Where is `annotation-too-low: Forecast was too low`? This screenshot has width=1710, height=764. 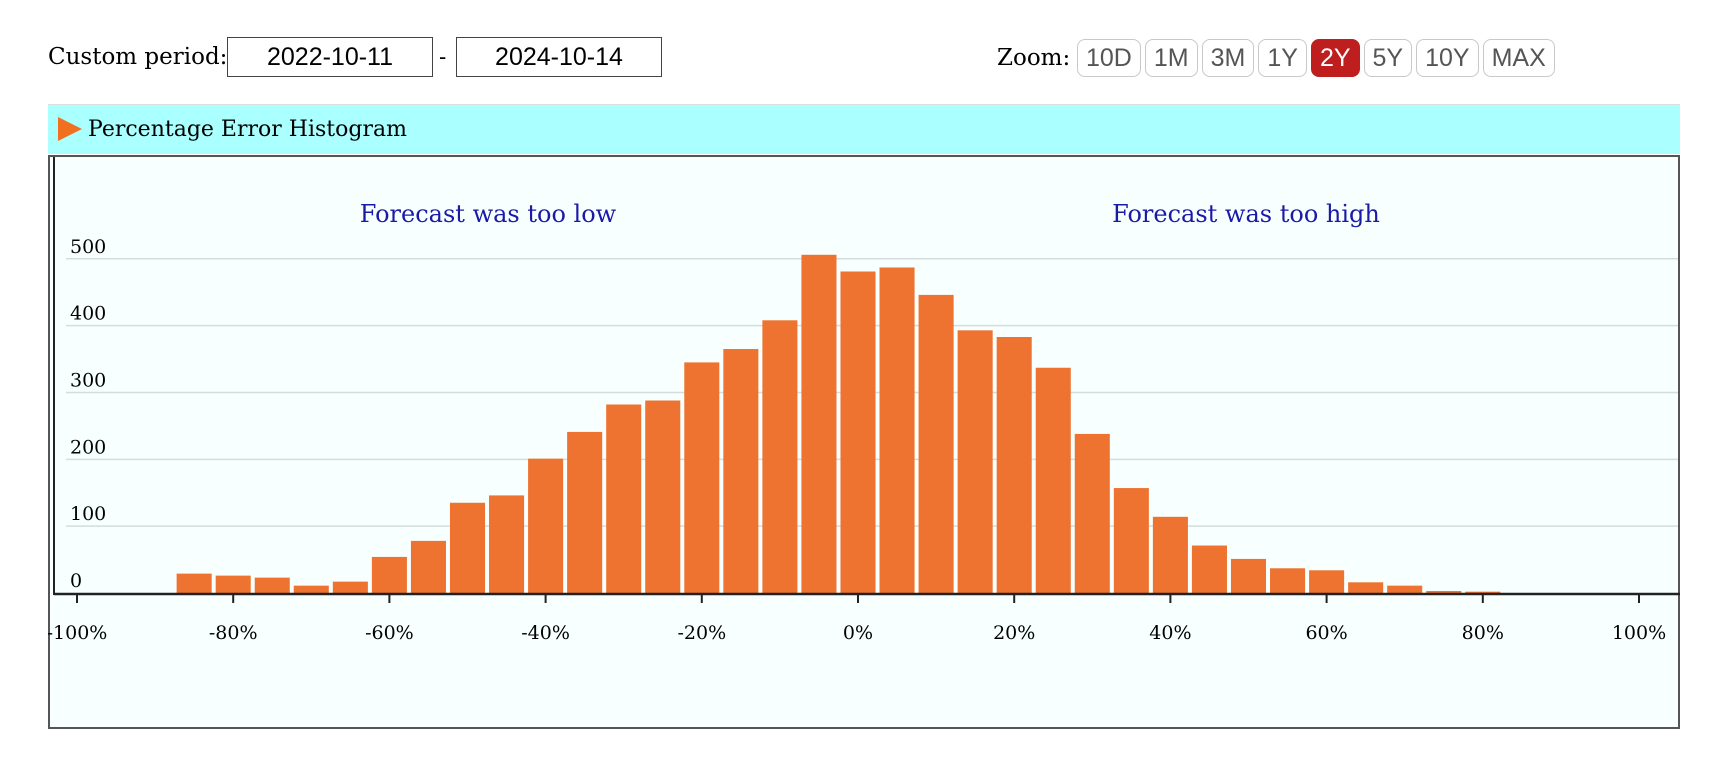
annotation-too-low: Forecast was too low is located at coordinates (488, 214).